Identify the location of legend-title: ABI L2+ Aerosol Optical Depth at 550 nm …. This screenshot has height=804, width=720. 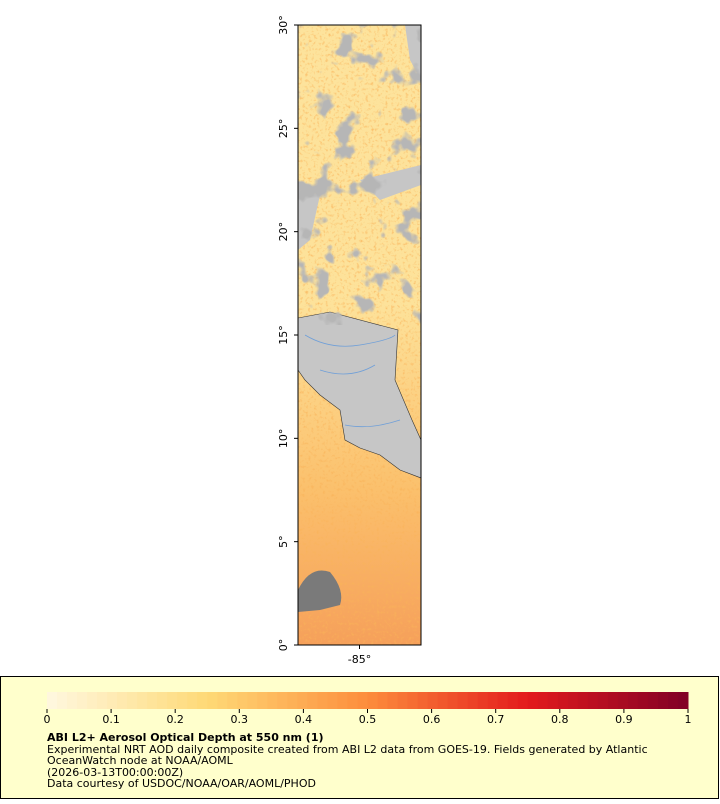
(185, 737).